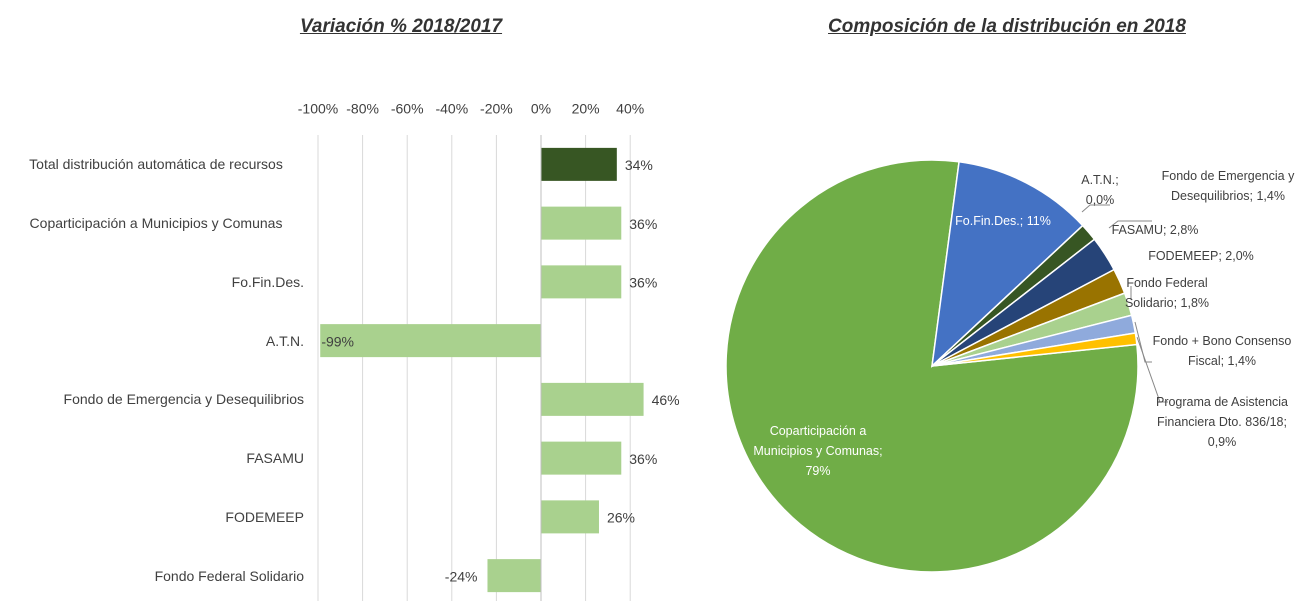 This screenshot has width=1298, height=601. What do you see at coordinates (229, 575) in the screenshot?
I see `y-tick-label: Fondo Federal Solidario` at bounding box center [229, 575].